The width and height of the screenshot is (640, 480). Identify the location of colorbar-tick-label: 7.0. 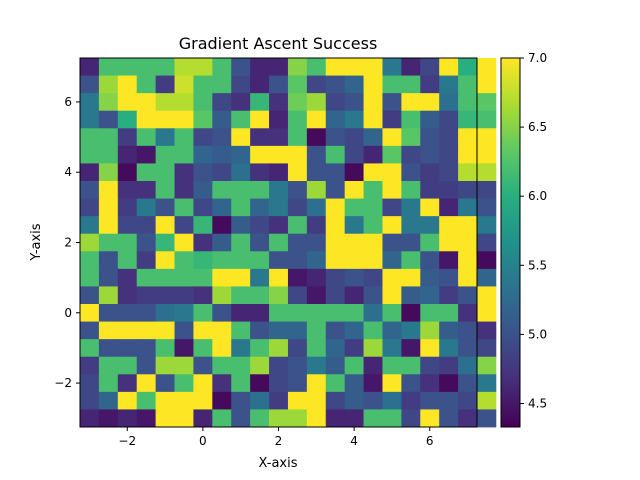
(537, 58).